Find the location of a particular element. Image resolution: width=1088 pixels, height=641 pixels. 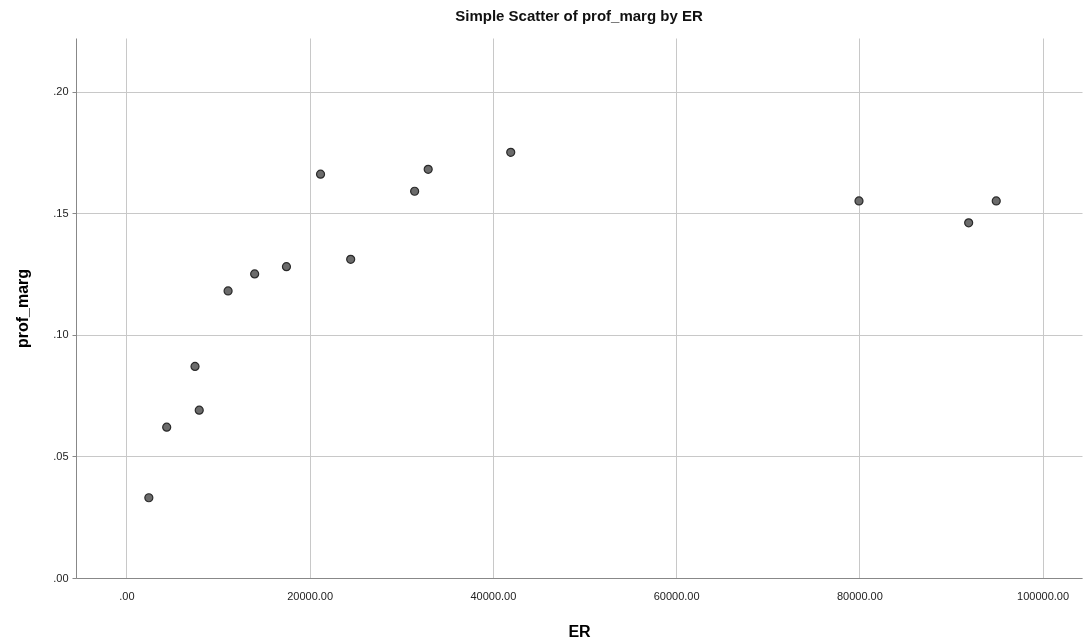

x-tick-label: 20000.00 is located at coordinates (310, 595).